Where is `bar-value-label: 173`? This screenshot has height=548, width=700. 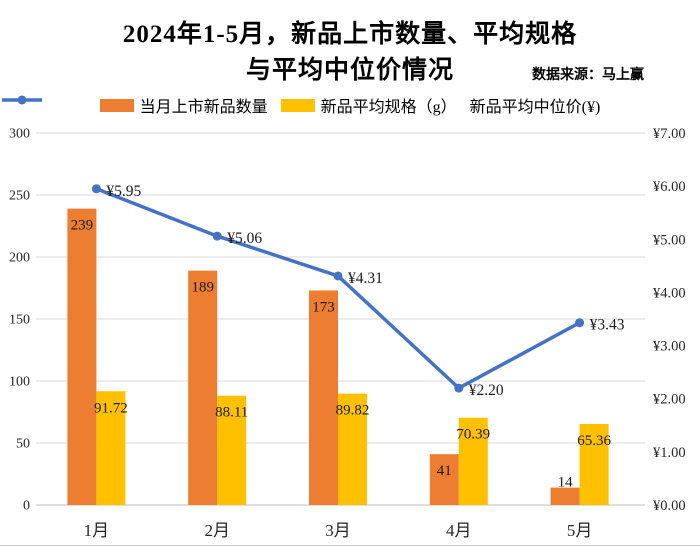 bar-value-label: 173 is located at coordinates (323, 307).